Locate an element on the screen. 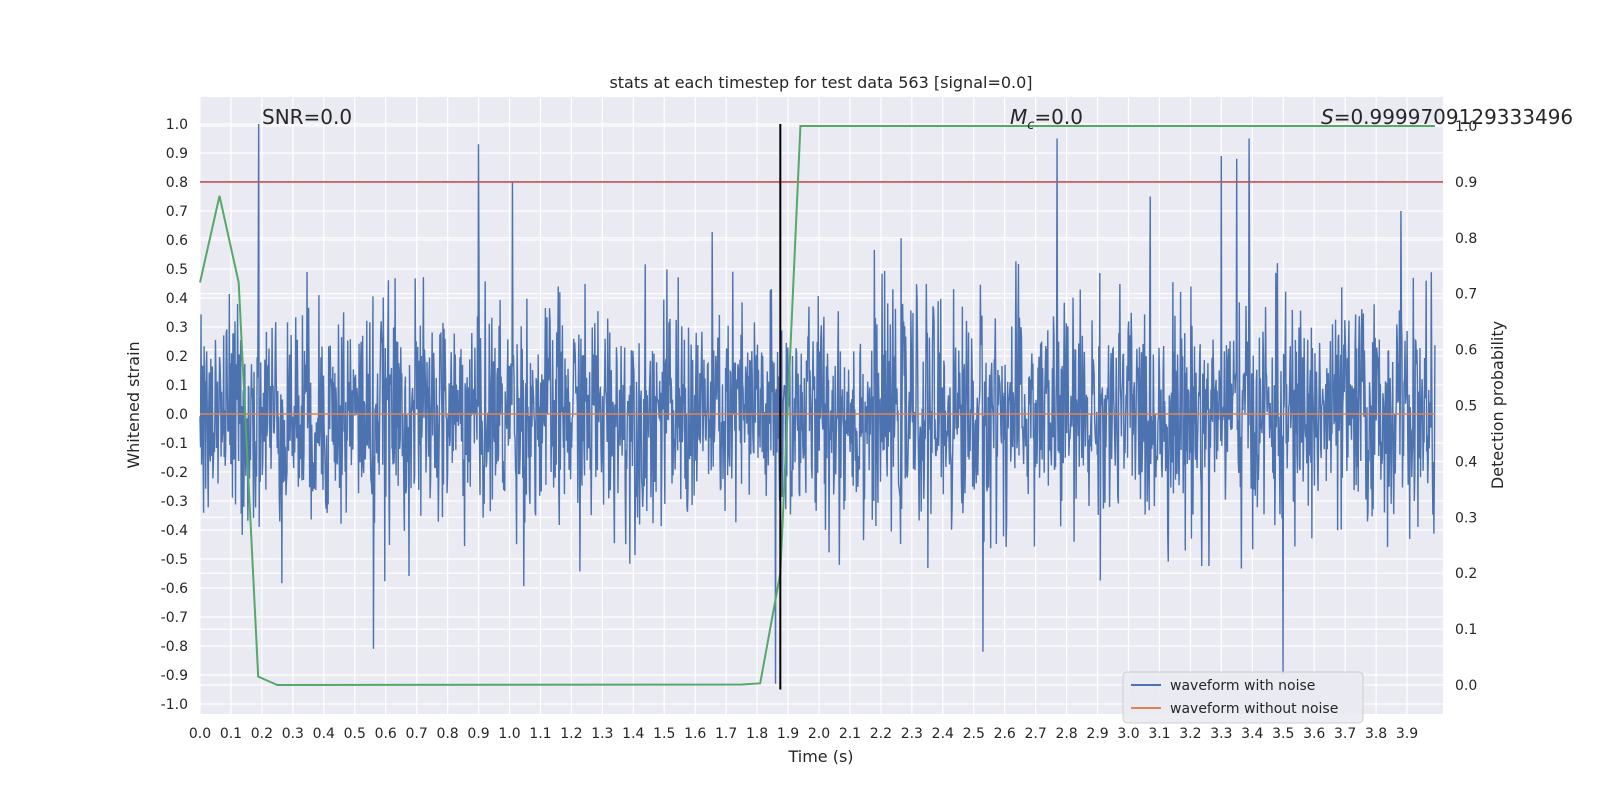  y2-tick-label: 0.3 is located at coordinates (1466, 518).